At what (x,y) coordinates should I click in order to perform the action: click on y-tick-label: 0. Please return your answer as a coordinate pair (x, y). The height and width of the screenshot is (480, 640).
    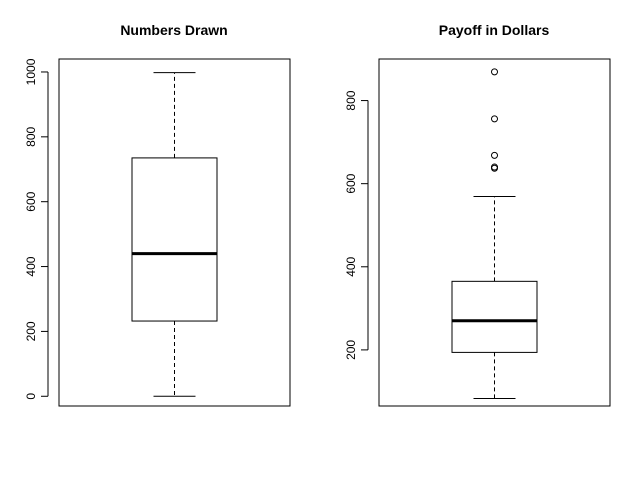
    Looking at the image, I should click on (31, 396).